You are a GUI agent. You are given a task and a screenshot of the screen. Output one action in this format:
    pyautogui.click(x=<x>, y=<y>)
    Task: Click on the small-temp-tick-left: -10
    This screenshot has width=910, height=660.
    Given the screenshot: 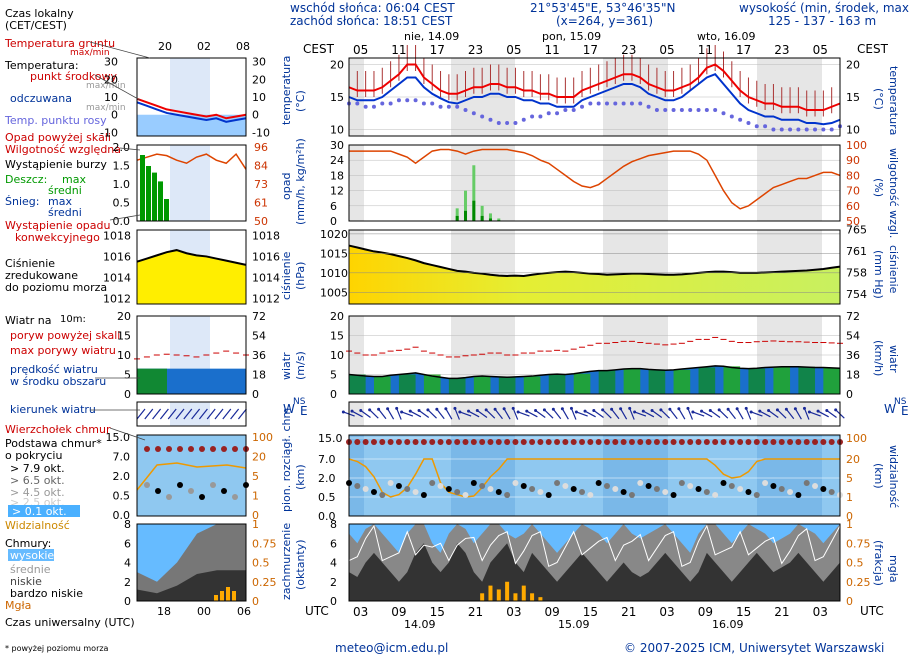 What is the action you would take?
    pyautogui.click(x=109, y=132)
    